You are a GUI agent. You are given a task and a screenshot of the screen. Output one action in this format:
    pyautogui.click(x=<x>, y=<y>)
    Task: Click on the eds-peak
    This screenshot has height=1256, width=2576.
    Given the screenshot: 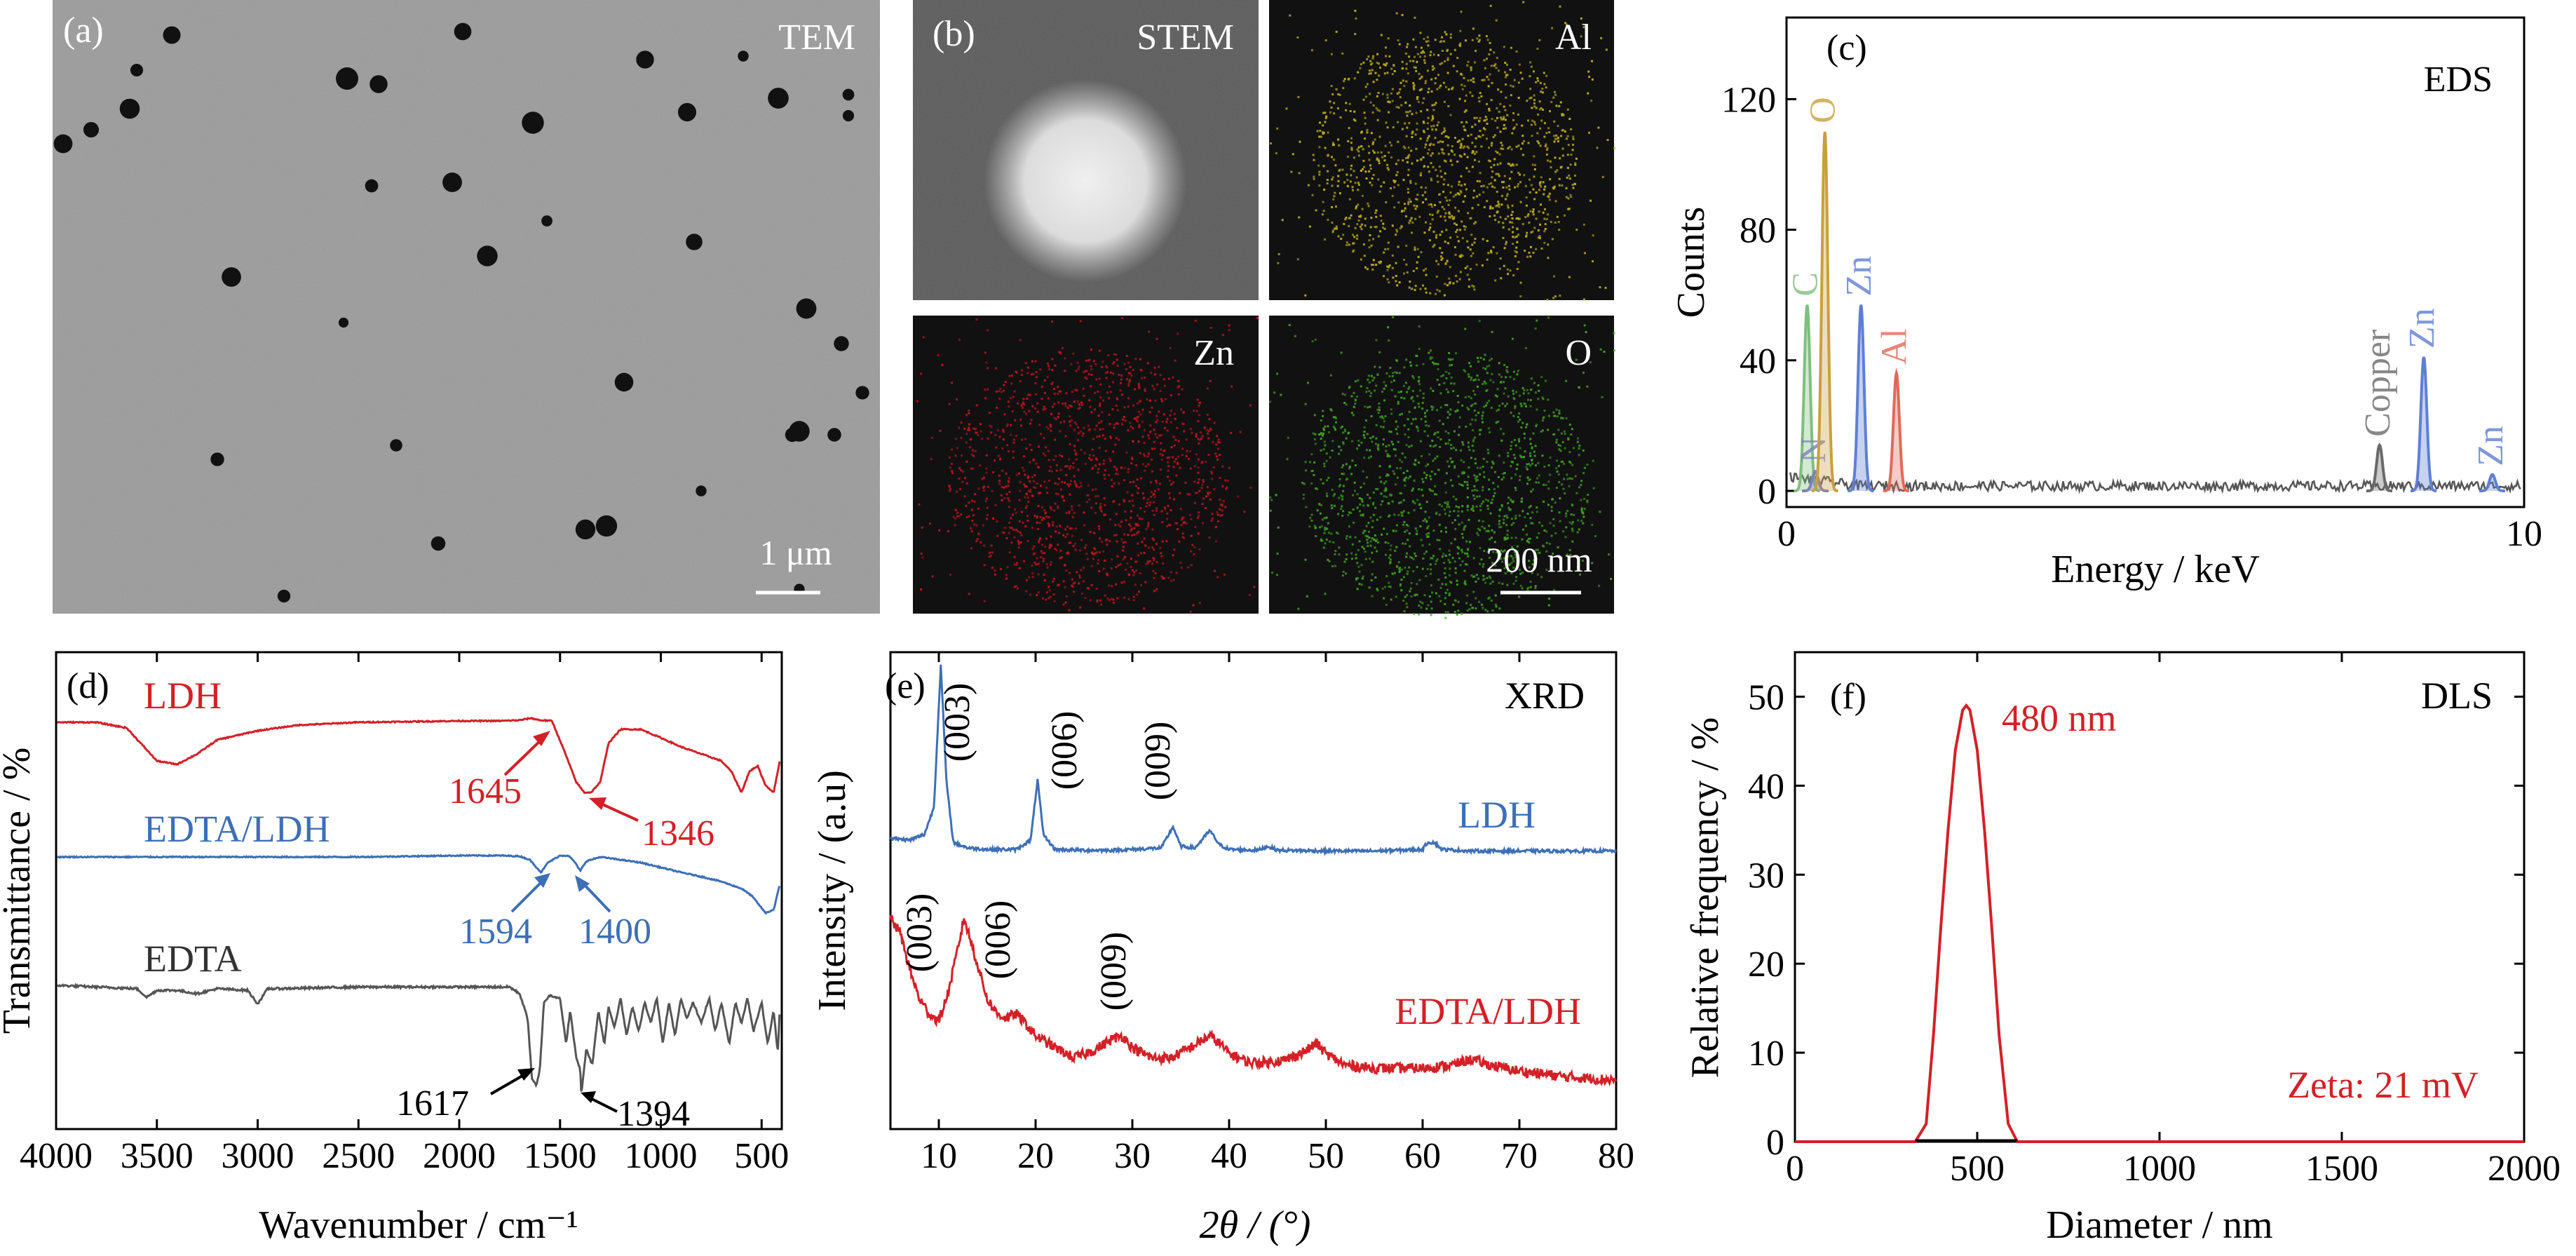 What is the action you would take?
    pyautogui.click(x=1896, y=429)
    